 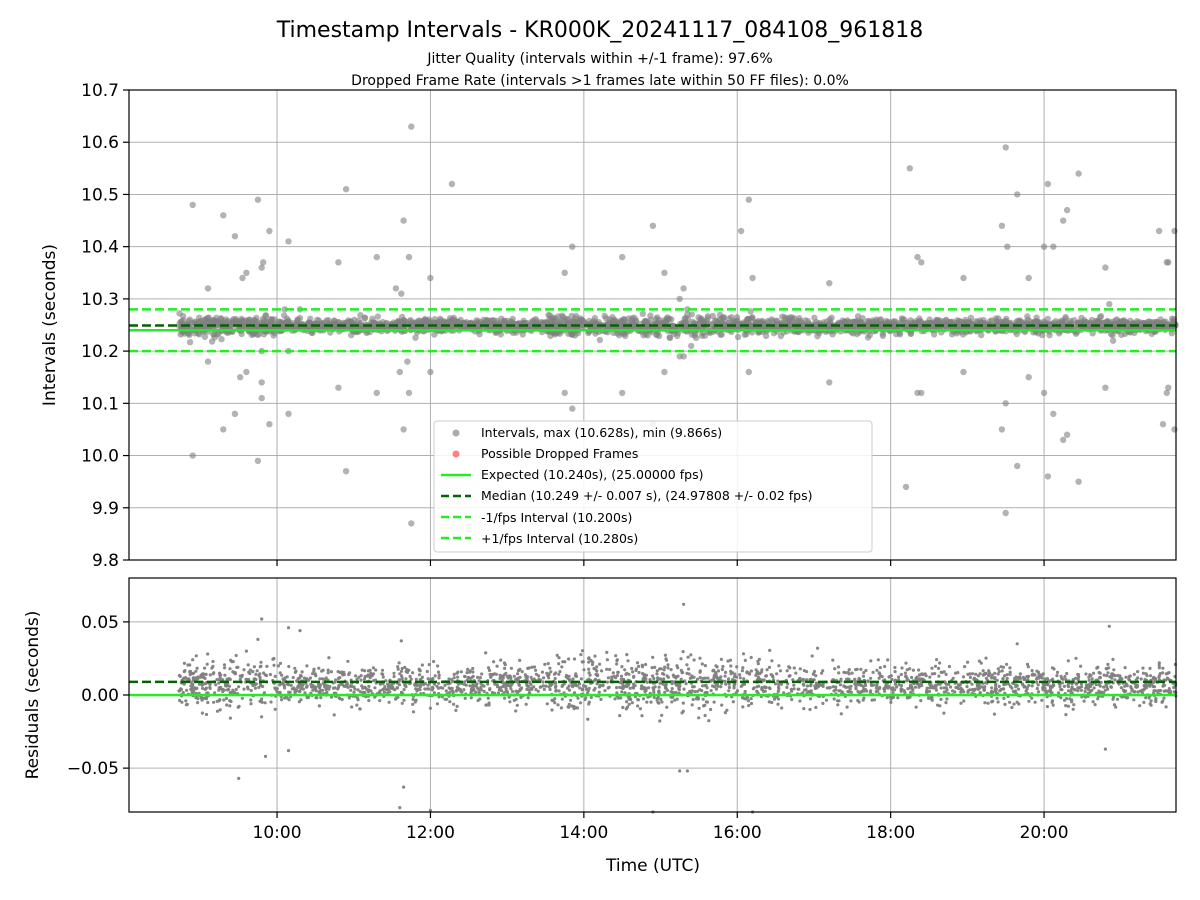 I want to click on intervals-y-ticks: 9.89.910.010.110.210.310.410.510.610.7, so click(x=105, y=326).